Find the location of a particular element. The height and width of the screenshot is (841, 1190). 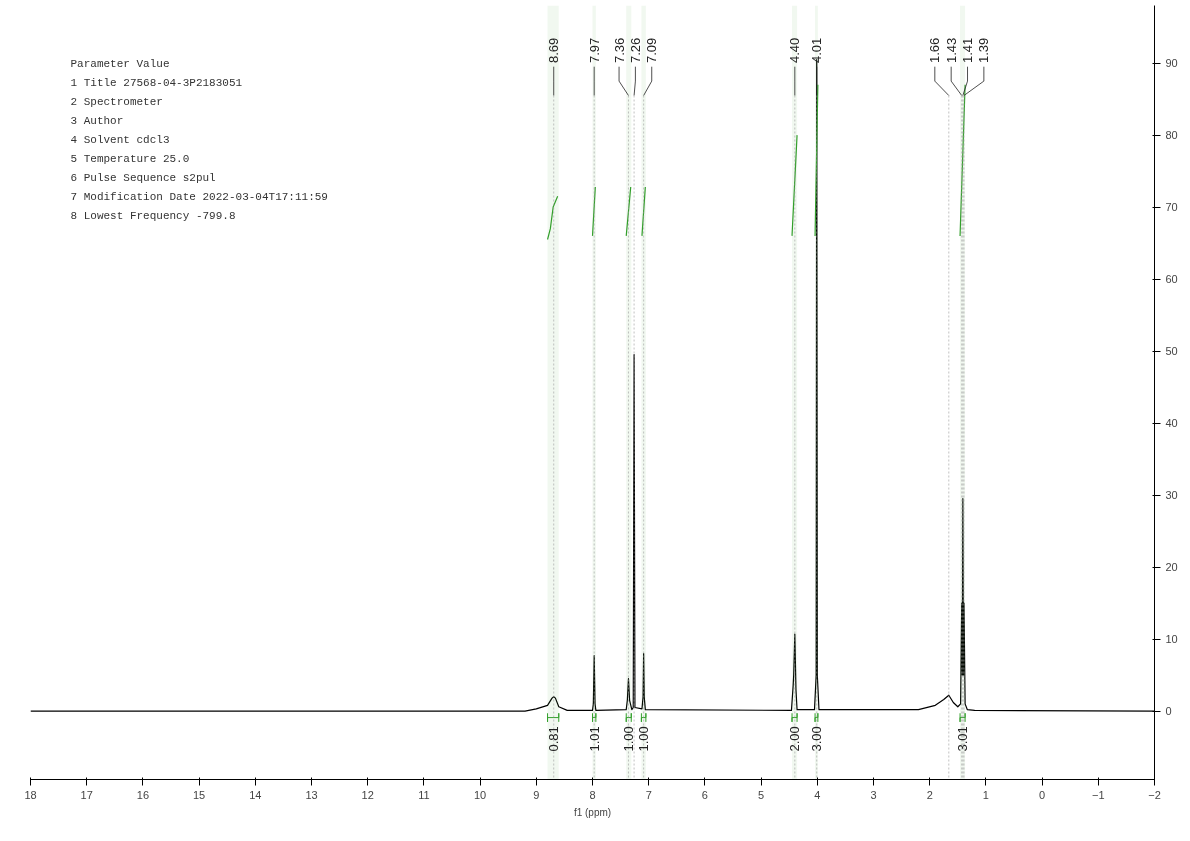

x-tick-label: 12 is located at coordinates (367, 794).